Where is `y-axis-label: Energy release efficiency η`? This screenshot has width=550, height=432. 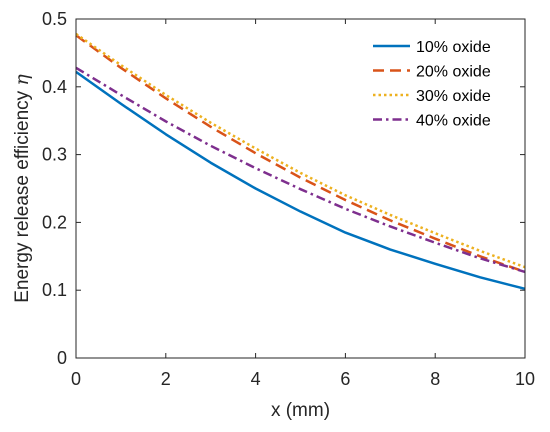
y-axis-label: Energy release efficiency η is located at coordinates (22, 188).